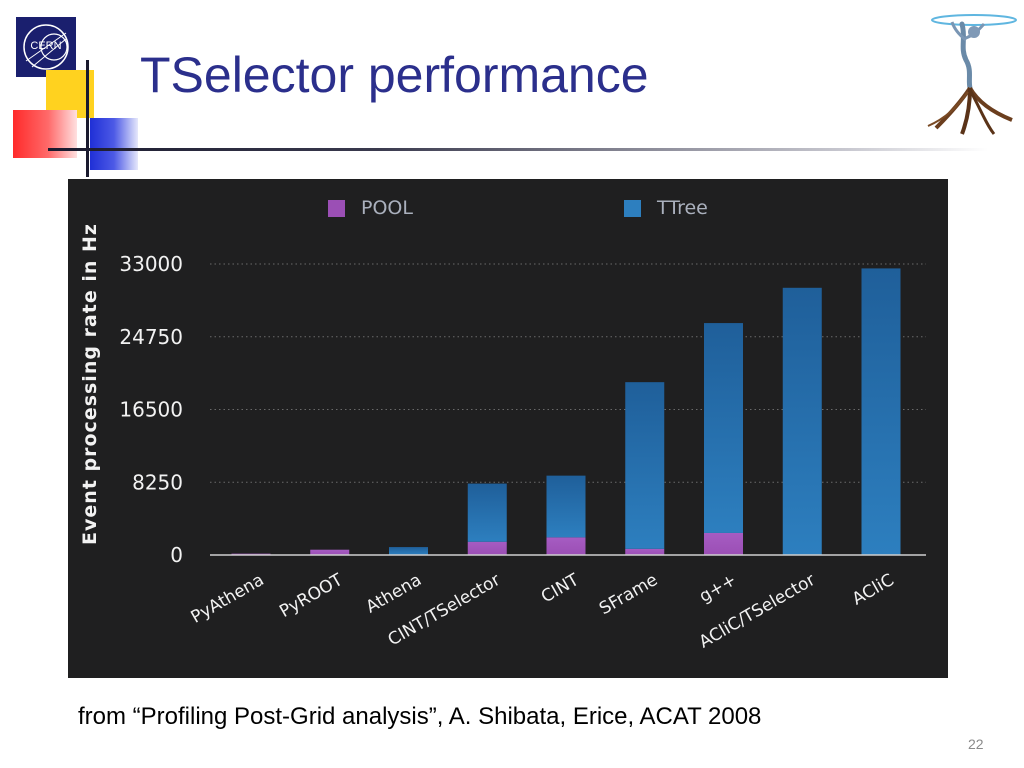  I want to click on x-tick-label: CINT, so click(560, 589).